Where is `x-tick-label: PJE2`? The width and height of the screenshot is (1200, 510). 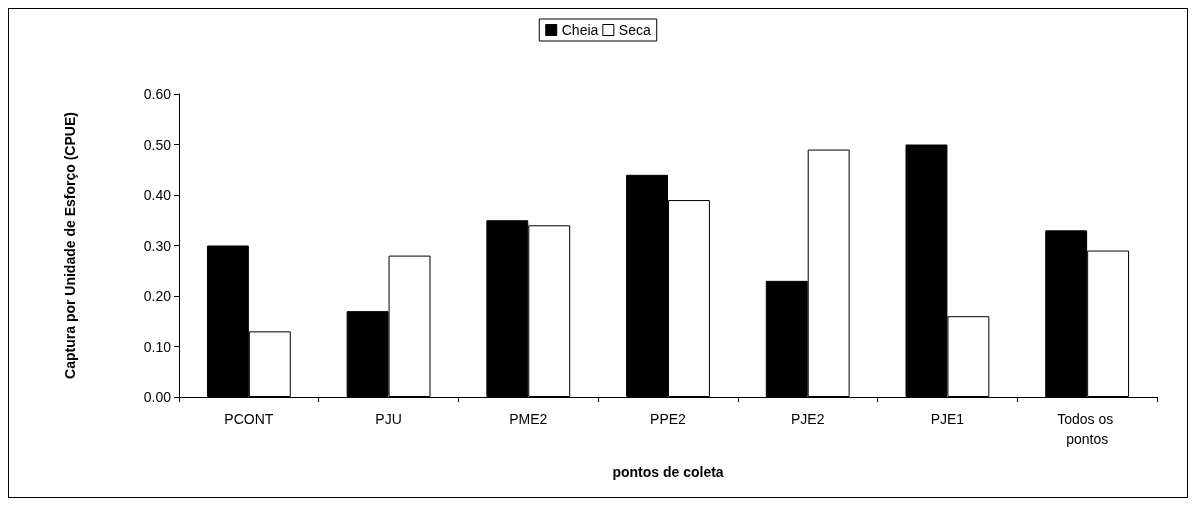 x-tick-label: PJE2 is located at coordinates (807, 419).